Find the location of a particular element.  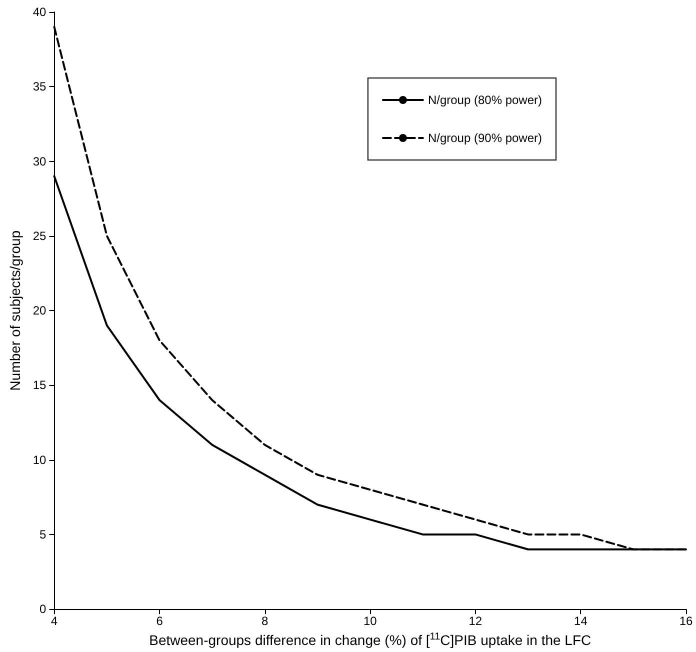

x-tick-label: 12 is located at coordinates (475, 621).